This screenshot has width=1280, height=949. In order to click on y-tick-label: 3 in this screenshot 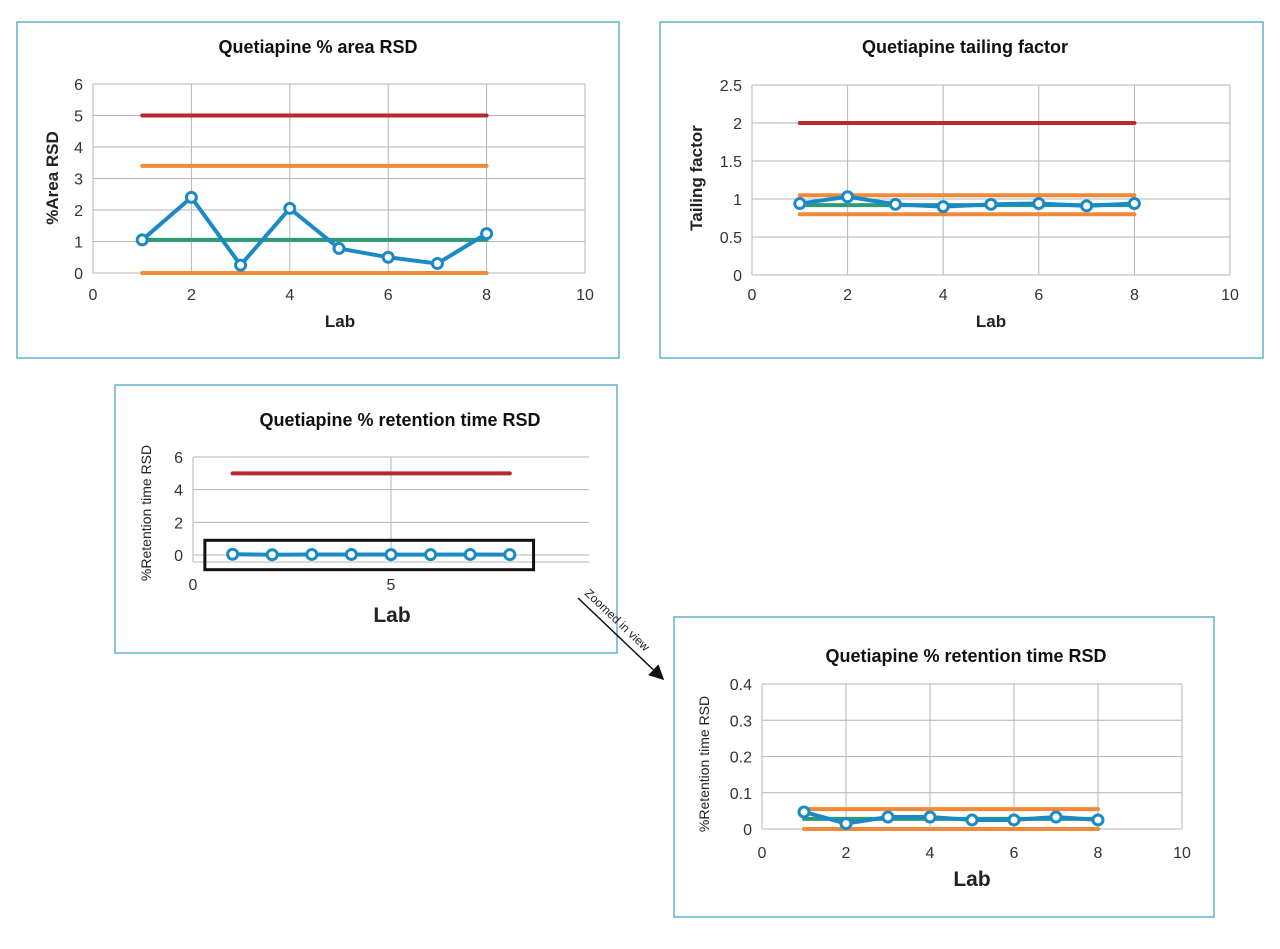, I will do `click(78, 180)`.